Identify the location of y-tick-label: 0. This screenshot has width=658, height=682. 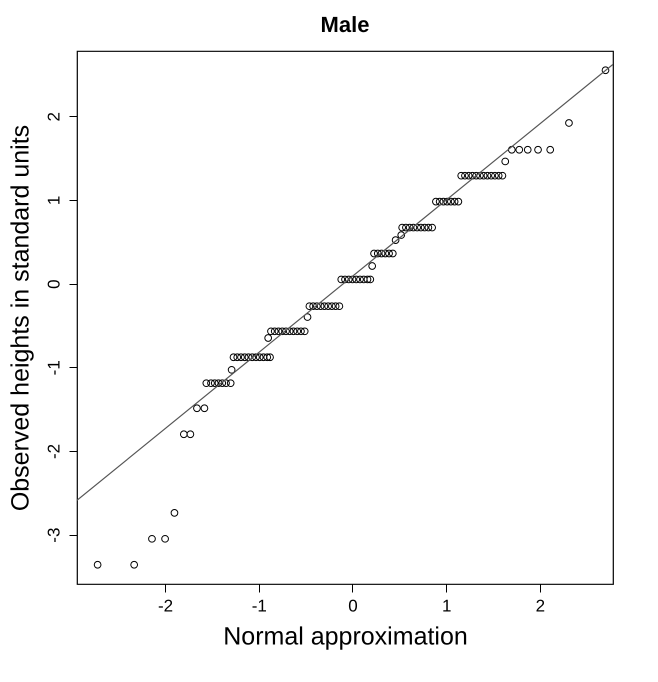
(54, 284).